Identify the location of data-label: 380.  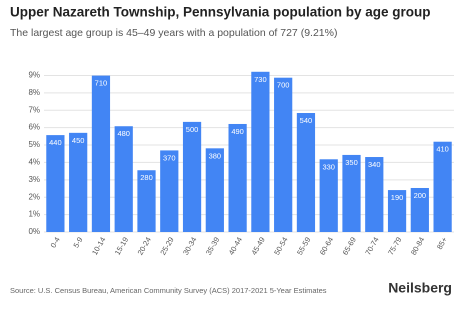
(215, 155).